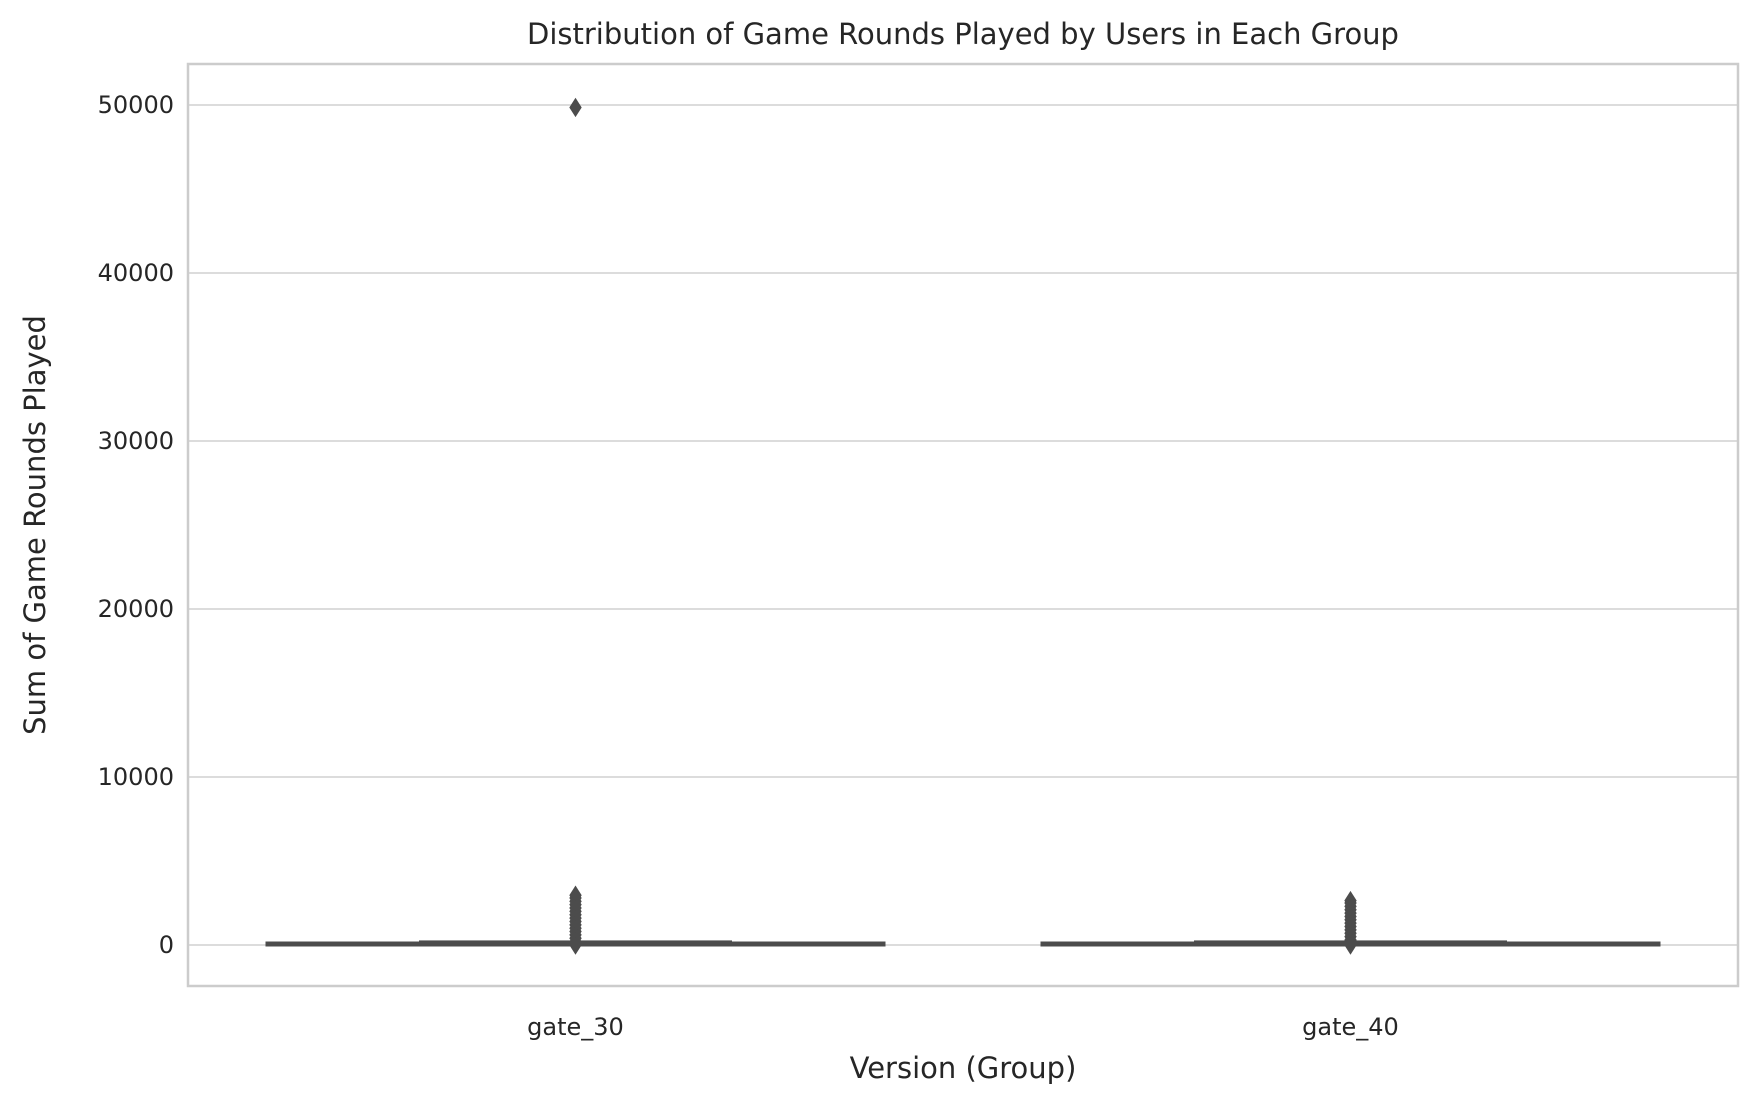 The height and width of the screenshot is (1106, 1757). Describe the element at coordinates (963, 1027) in the screenshot. I see `x-tick-labels: gate_30 gate_40` at that location.